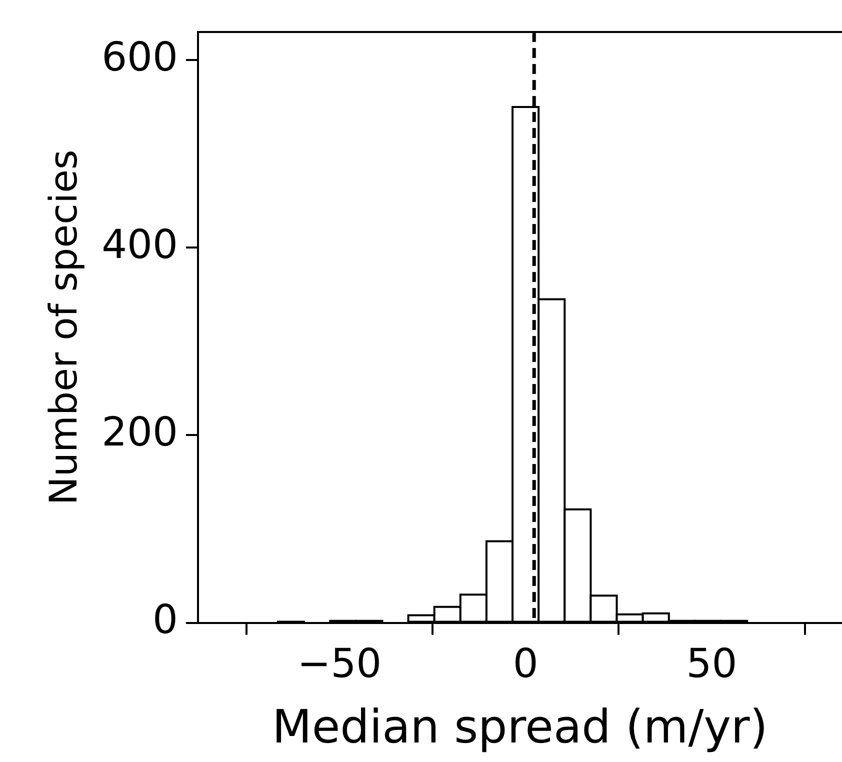 This screenshot has height=762, width=842. I want to click on x-tick-label: 0, so click(525, 664).